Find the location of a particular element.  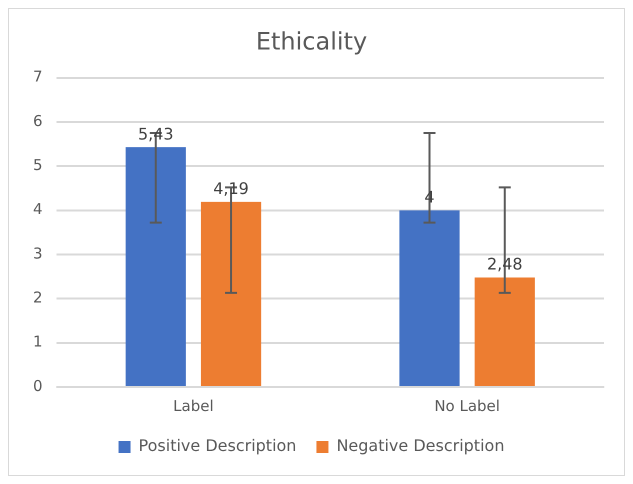

y-tick-label: 0 is located at coordinates (37, 385).